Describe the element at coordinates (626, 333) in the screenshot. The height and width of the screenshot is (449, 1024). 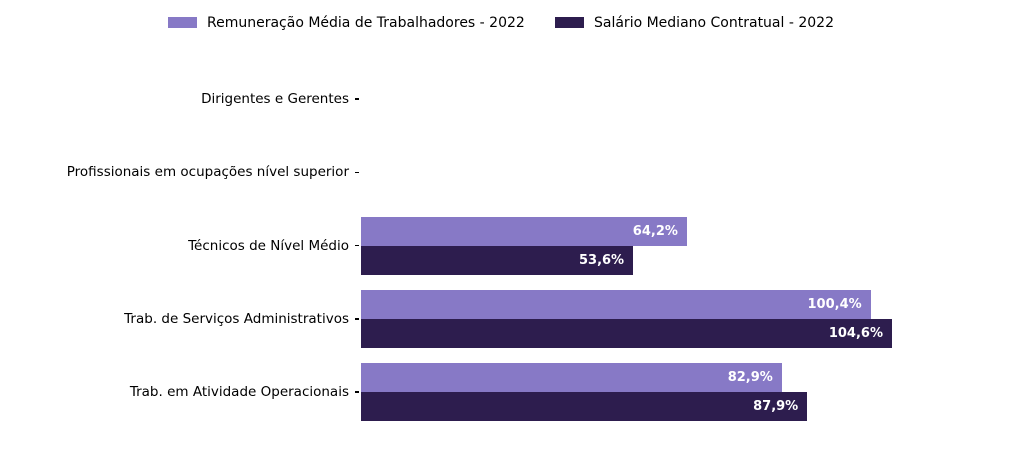
I see `bar-salario-mediano: 104,6%` at that location.